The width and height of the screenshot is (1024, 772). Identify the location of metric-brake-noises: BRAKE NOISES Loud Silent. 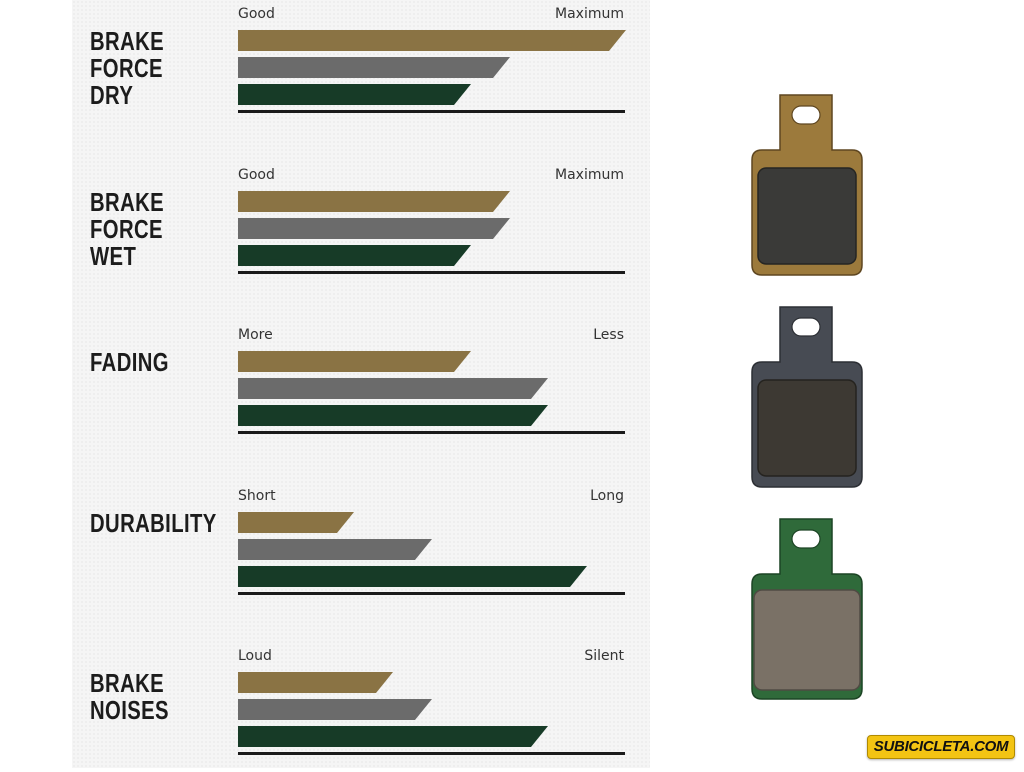
(361, 707).